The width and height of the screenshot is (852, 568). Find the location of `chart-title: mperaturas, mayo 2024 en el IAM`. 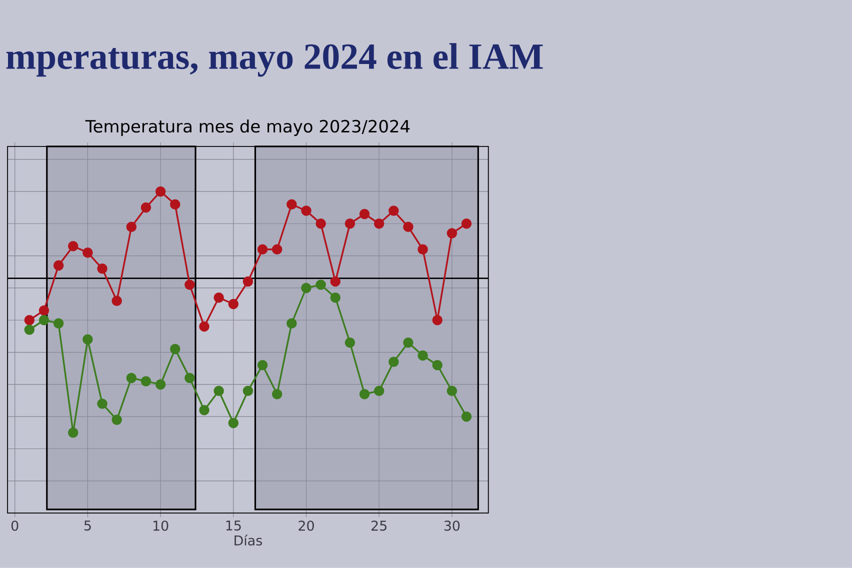

chart-title: mperaturas, mayo 2024 en el IAM is located at coordinates (274, 60).